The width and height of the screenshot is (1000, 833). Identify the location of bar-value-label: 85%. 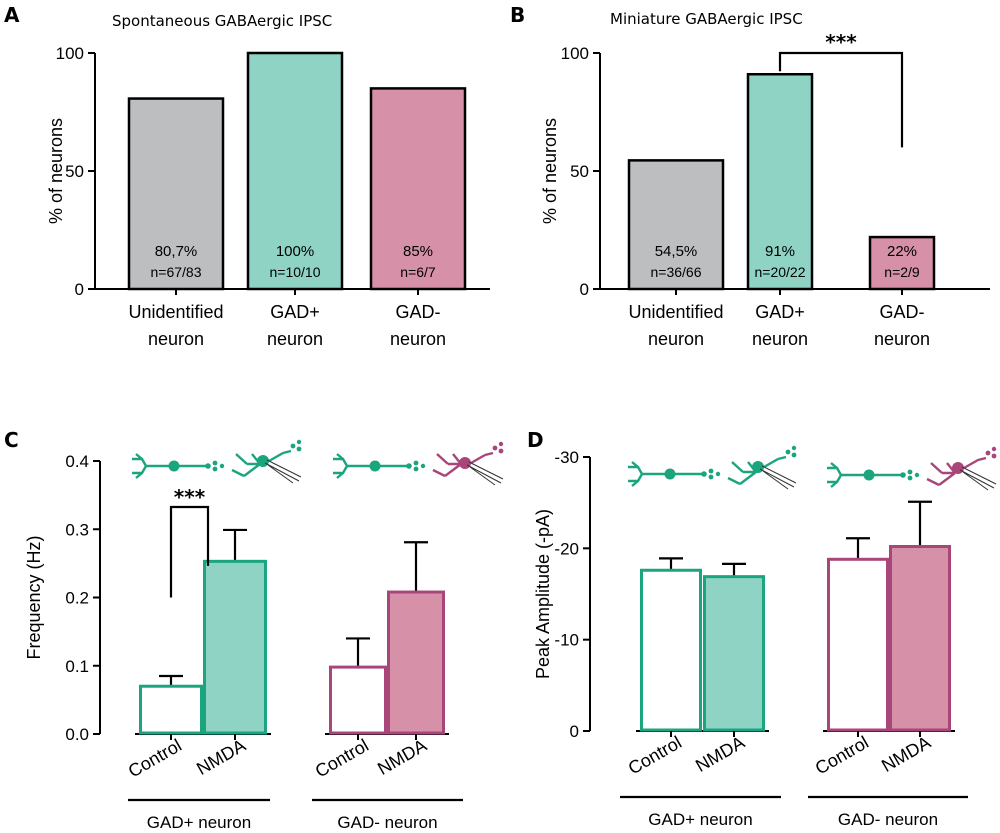
(418, 251).